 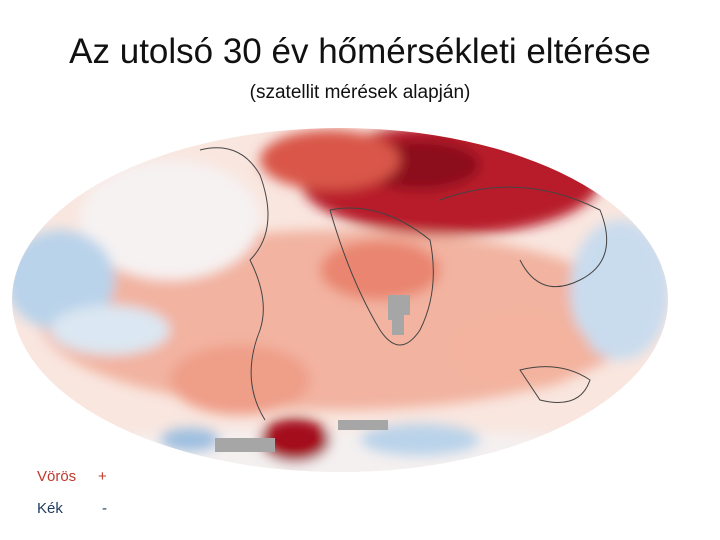 What do you see at coordinates (360, 92) in the screenshot?
I see `subtitle: (szatellit mérések alapján)` at bounding box center [360, 92].